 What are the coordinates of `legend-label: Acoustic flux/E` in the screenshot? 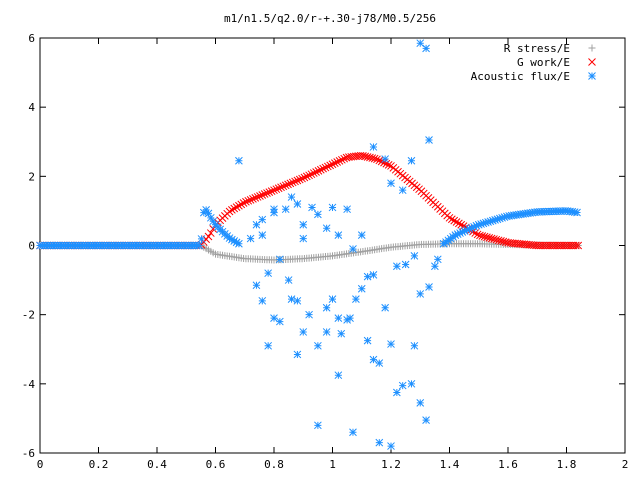 It's located at (520, 76).